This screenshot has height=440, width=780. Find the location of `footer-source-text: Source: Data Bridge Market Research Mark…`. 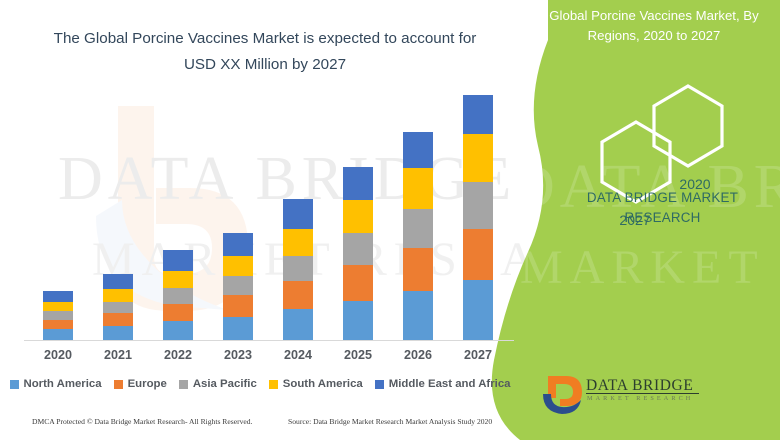

footer-source-text: Source: Data Bridge Market Research Mark… is located at coordinates (390, 421).